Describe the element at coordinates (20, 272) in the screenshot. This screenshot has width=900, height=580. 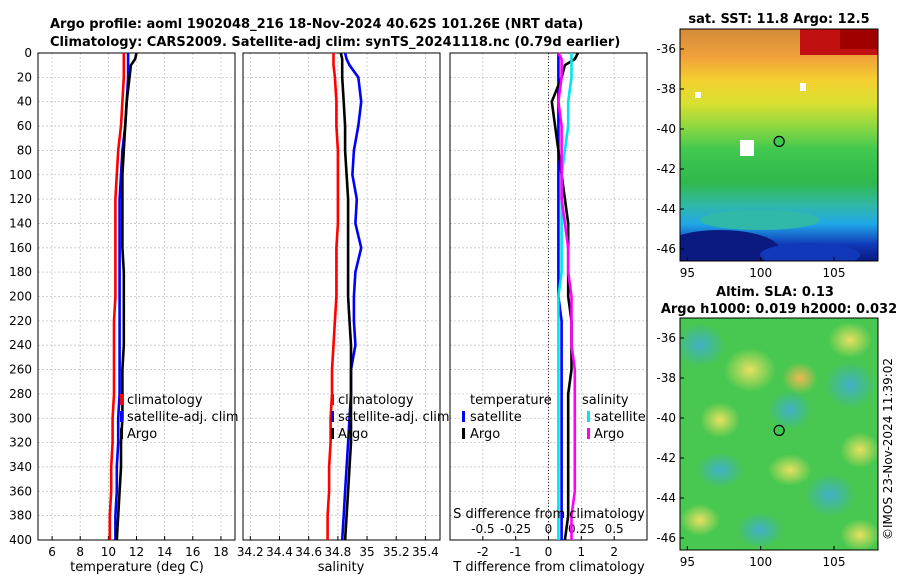
I see `y-tick-label: 180` at that location.